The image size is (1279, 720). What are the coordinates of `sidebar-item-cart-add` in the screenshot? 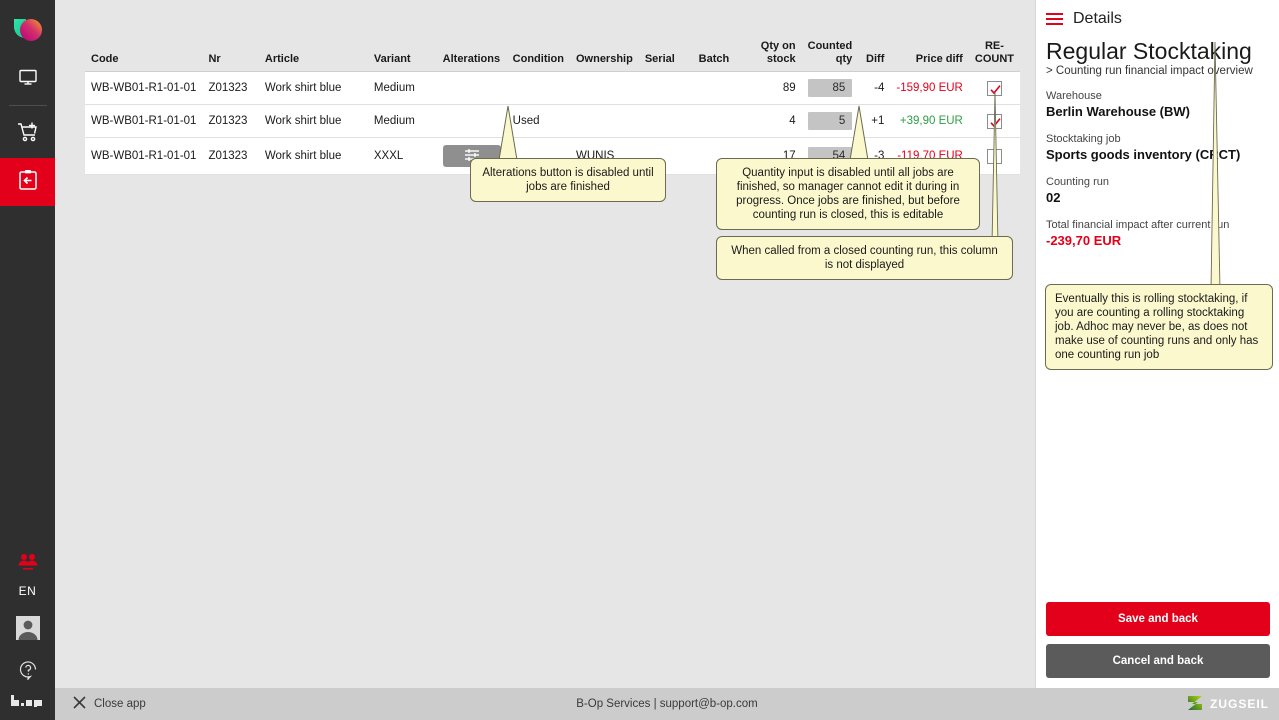 It's located at (27, 134).